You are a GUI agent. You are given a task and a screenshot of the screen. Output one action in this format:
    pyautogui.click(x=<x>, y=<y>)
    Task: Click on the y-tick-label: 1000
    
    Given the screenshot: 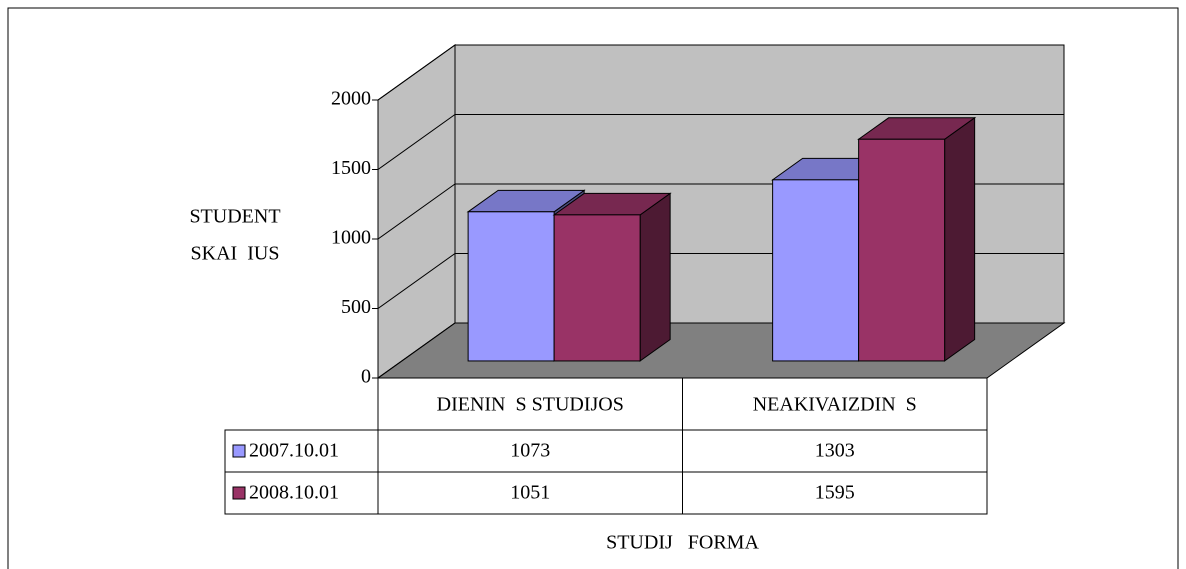 What is the action you would take?
    pyautogui.click(x=351, y=238)
    